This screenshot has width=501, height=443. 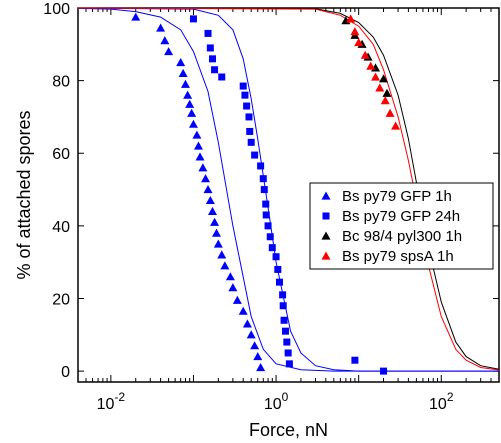 What do you see at coordinates (61, 299) in the screenshot?
I see `y-tick-label: 20` at bounding box center [61, 299].